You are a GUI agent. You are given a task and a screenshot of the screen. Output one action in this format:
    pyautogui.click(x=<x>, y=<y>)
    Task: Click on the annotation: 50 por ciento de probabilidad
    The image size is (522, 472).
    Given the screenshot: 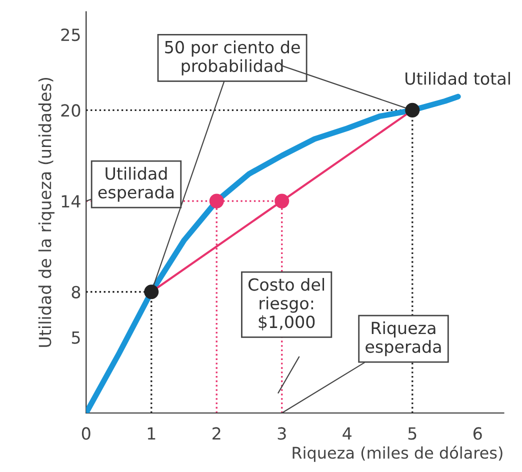 What is the action you would take?
    pyautogui.click(x=232, y=58)
    